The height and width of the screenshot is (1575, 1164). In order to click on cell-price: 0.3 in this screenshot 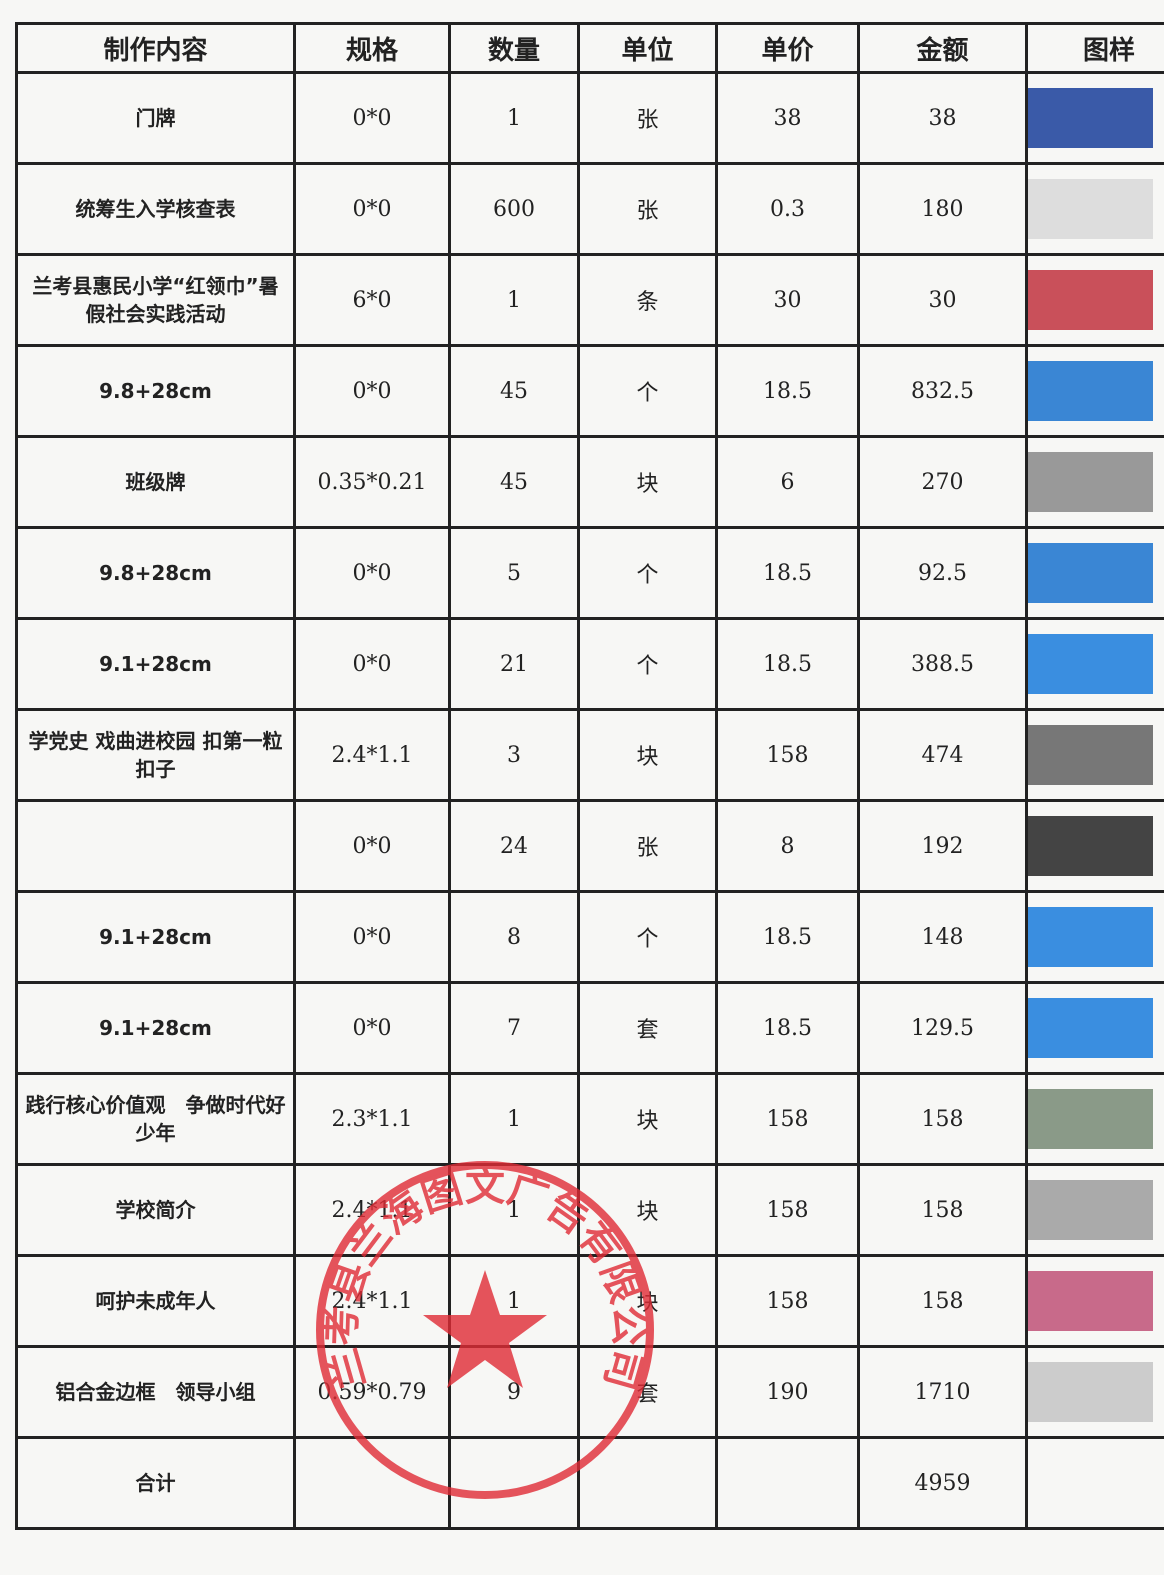, I will do `click(787, 209)`.